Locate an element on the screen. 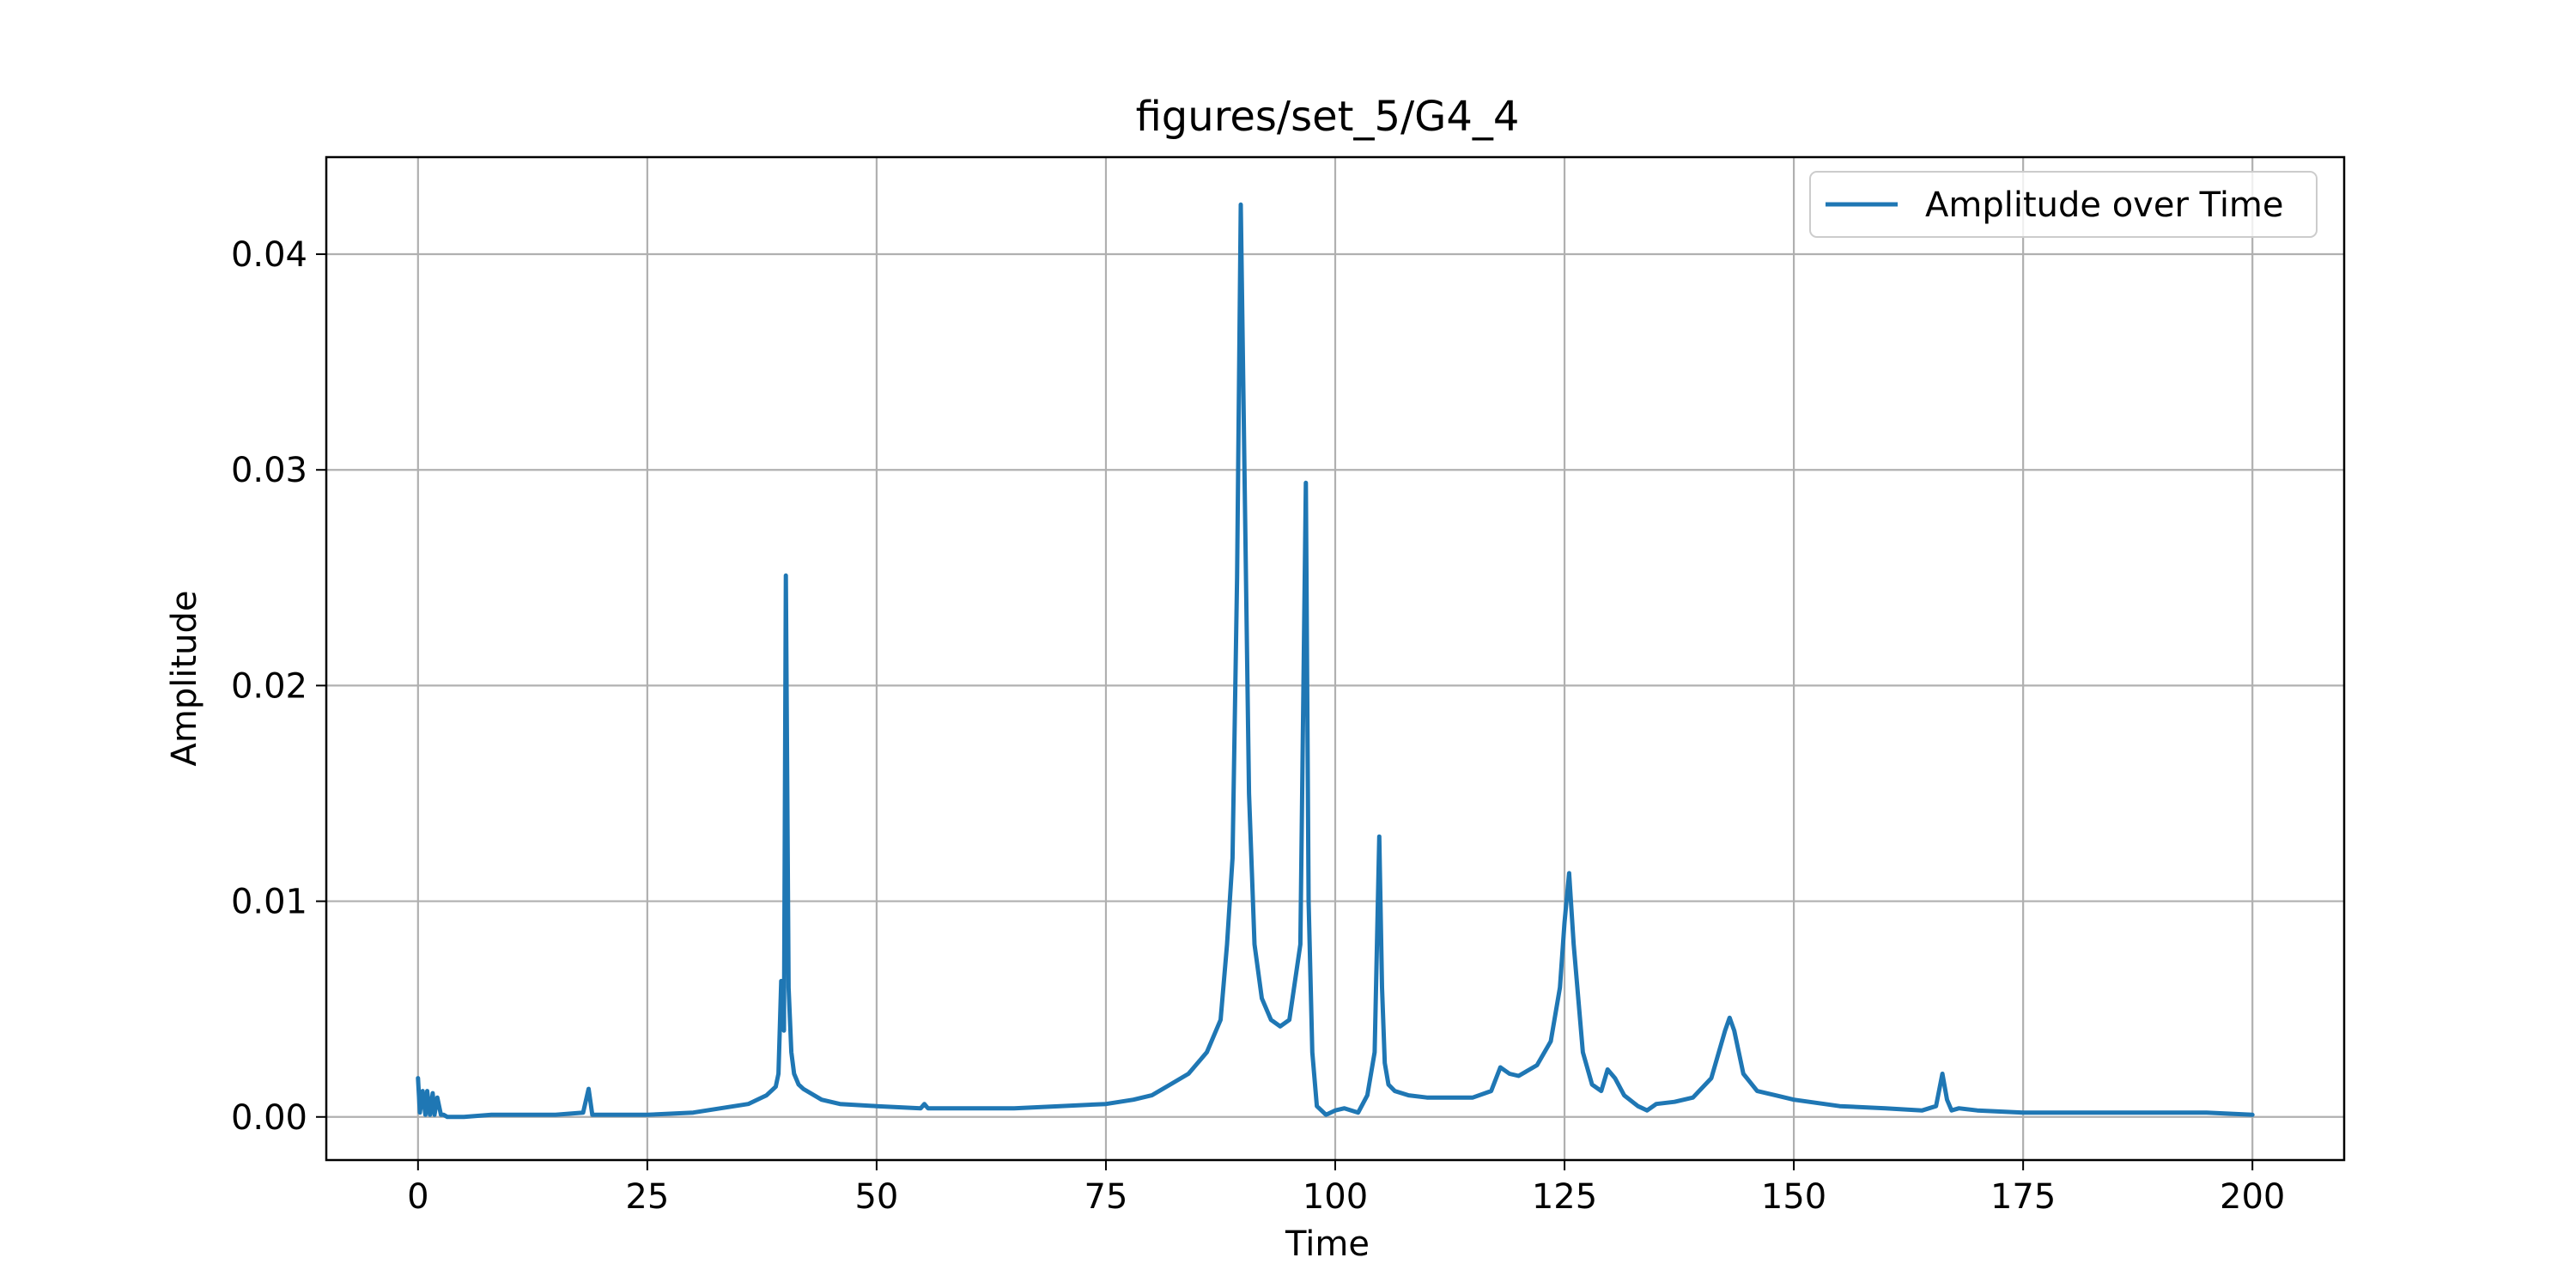  y-axis-label: Amplitude is located at coordinates (185, 679).